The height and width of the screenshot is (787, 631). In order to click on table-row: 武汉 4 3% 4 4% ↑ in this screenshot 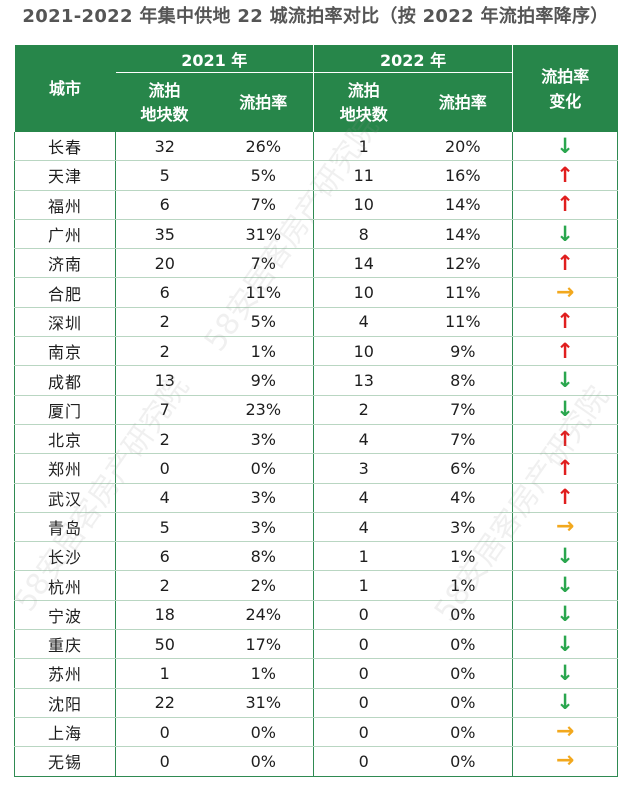, I will do `click(316, 498)`.